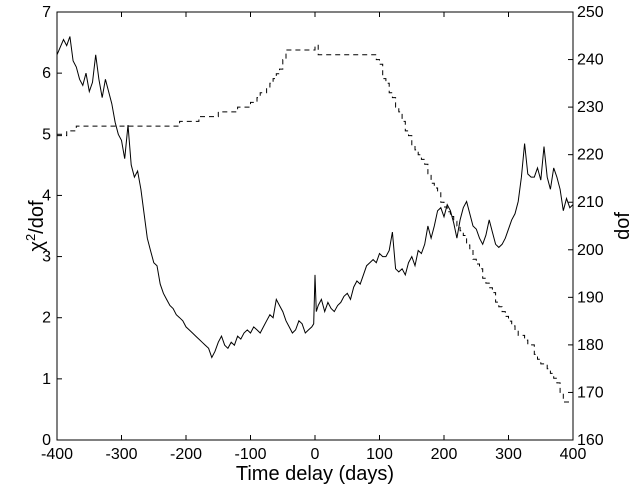 Image resolution: width=635 pixels, height=492 pixels. What do you see at coordinates (444, 454) in the screenshot?
I see `x-tick-label: 200` at bounding box center [444, 454].